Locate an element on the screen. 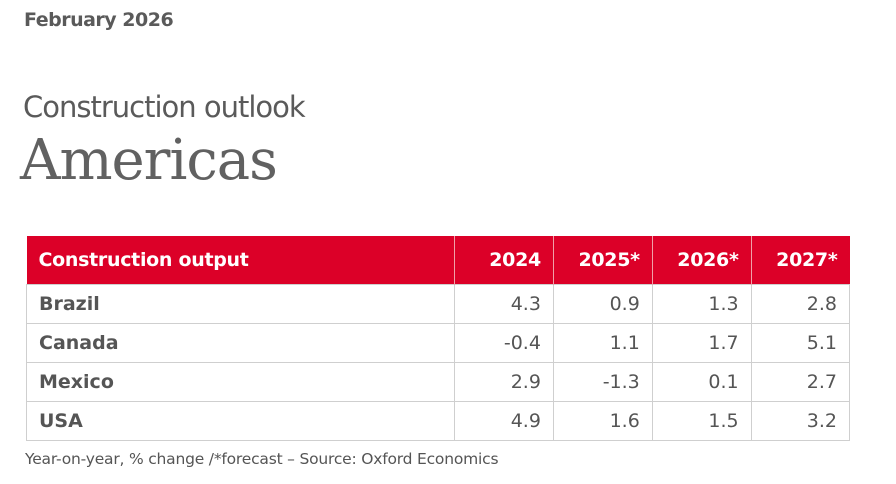  value-cell: -1.3 is located at coordinates (602, 382).